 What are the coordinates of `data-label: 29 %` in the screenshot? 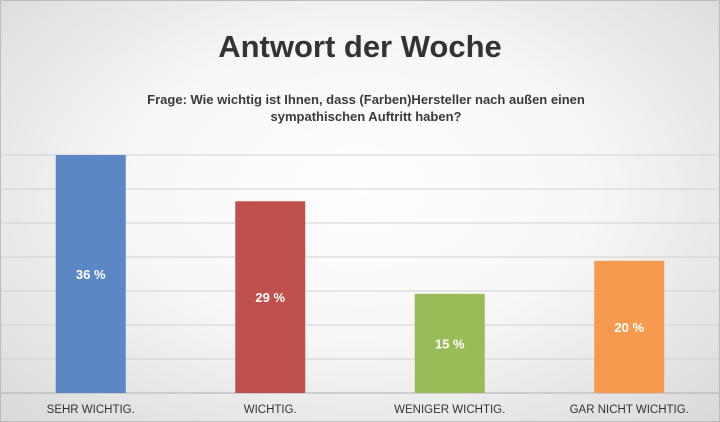 It's located at (270, 297).